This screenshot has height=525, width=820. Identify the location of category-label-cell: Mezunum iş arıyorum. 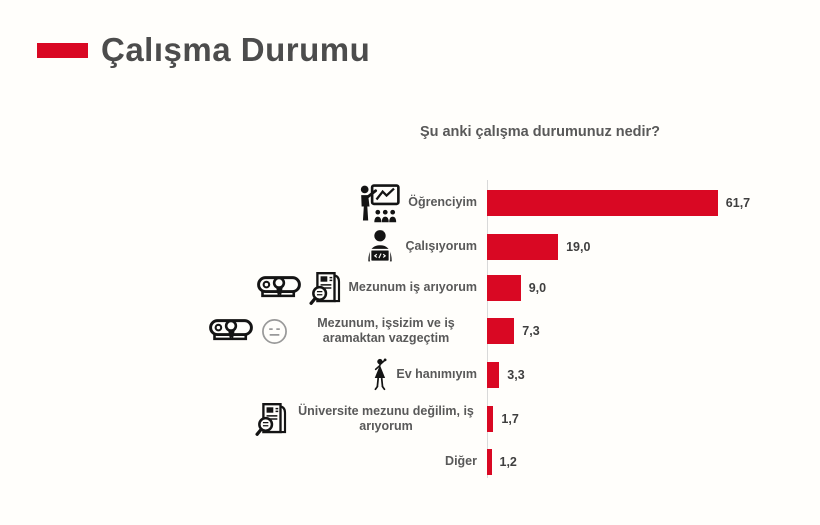
(318, 288).